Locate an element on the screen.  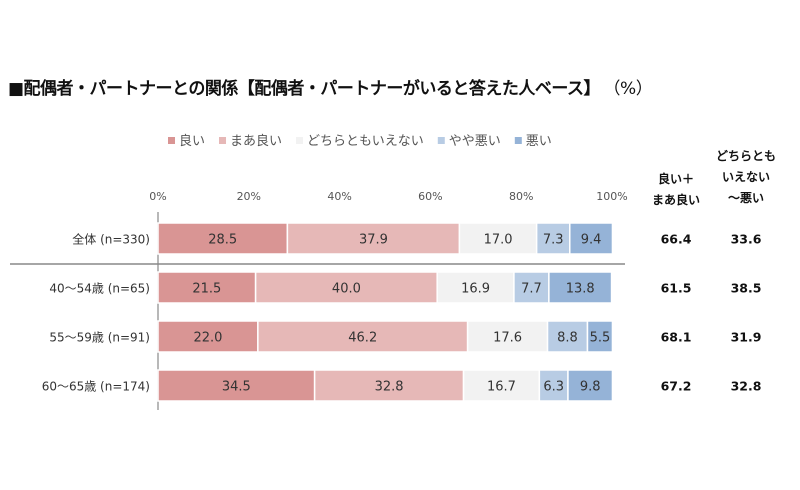
data-label: 46.2 is located at coordinates (362, 338).